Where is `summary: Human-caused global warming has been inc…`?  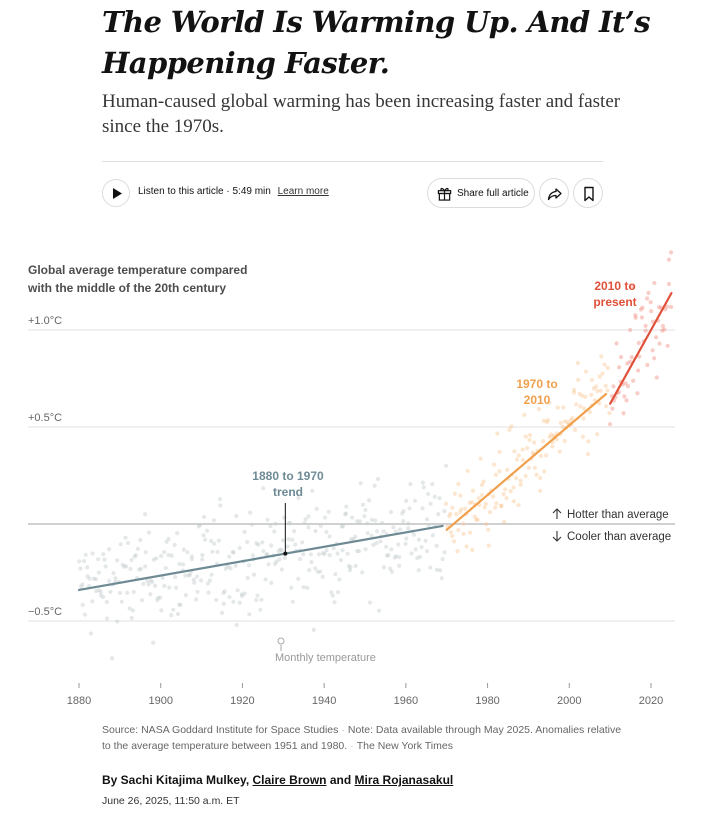
summary: Human-caused global warming has been inc… is located at coordinates (361, 114).